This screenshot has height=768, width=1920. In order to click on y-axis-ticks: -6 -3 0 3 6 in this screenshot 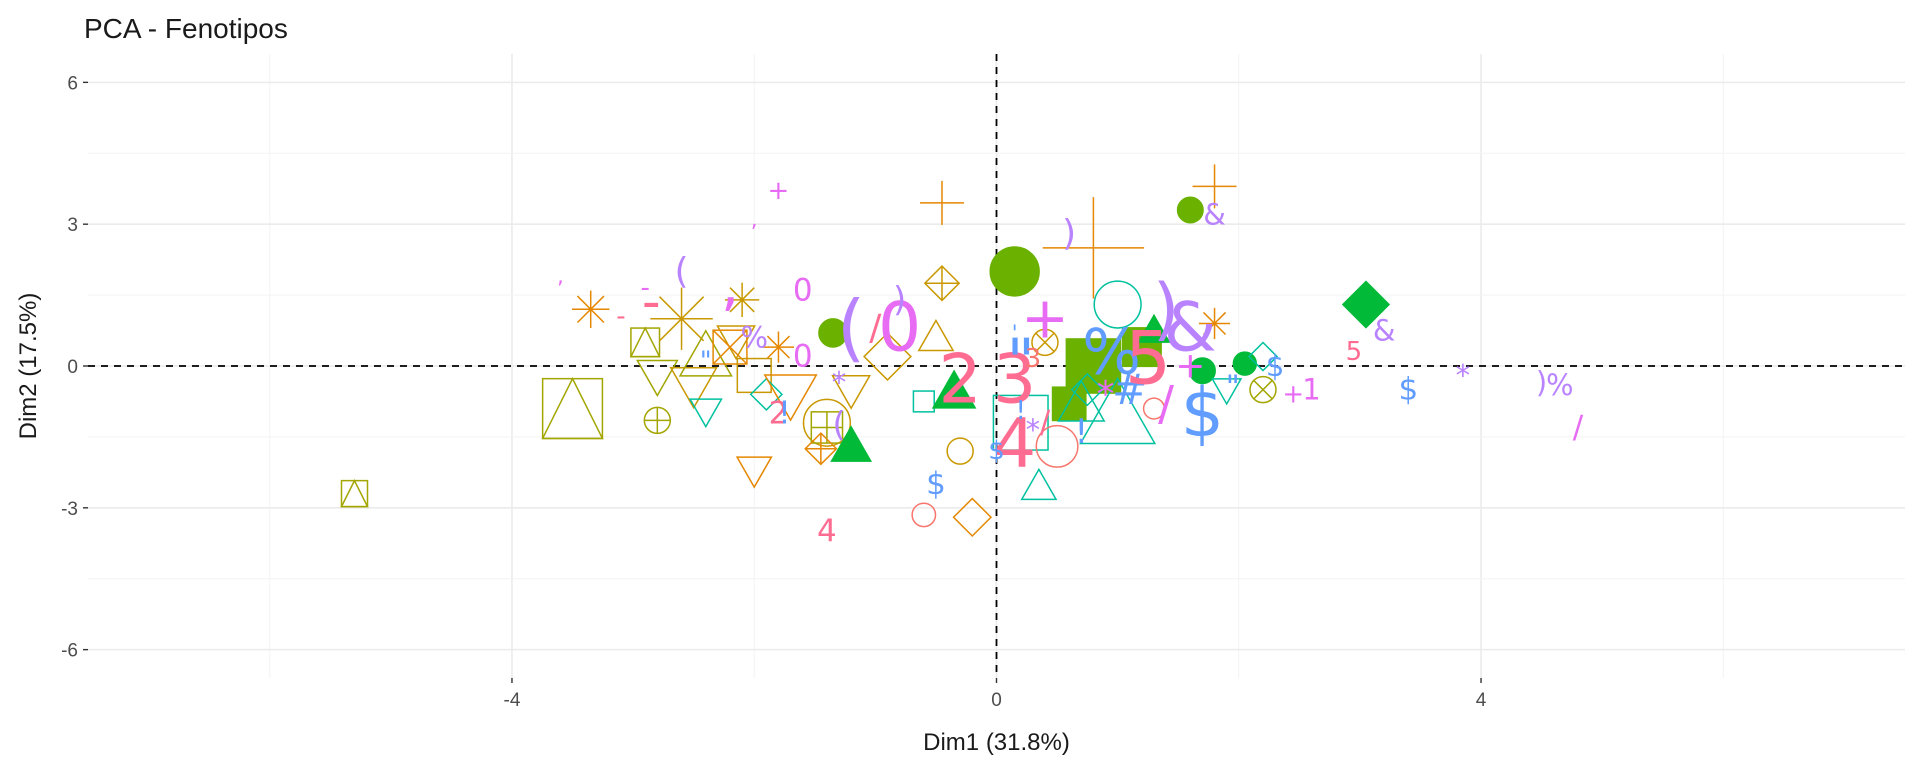, I will do `click(74, 367)`.